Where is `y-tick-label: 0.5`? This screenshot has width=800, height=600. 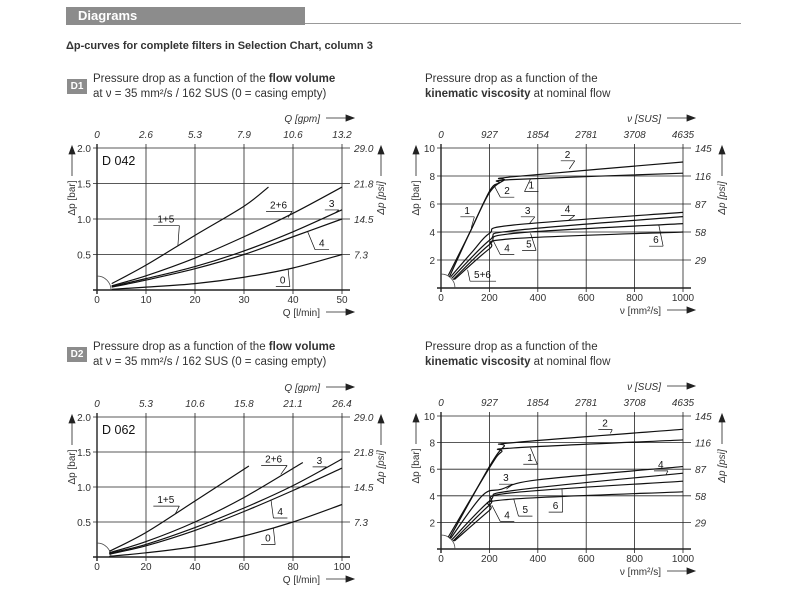
y-tick-label: 0.5 is located at coordinates (84, 523).